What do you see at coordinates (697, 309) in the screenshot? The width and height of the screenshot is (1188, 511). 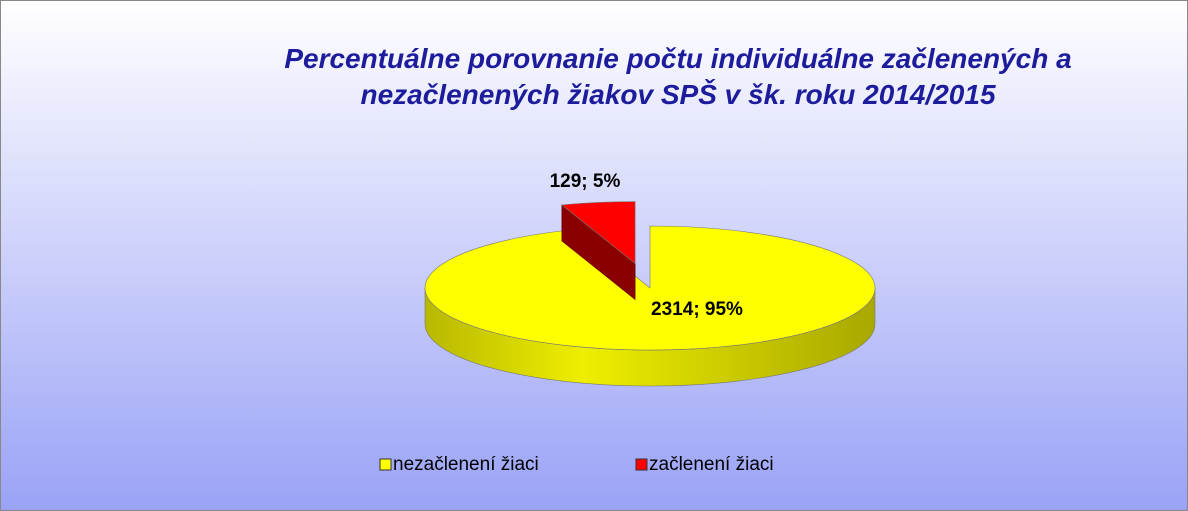 I see `data-label: 2314; 95%` at bounding box center [697, 309].